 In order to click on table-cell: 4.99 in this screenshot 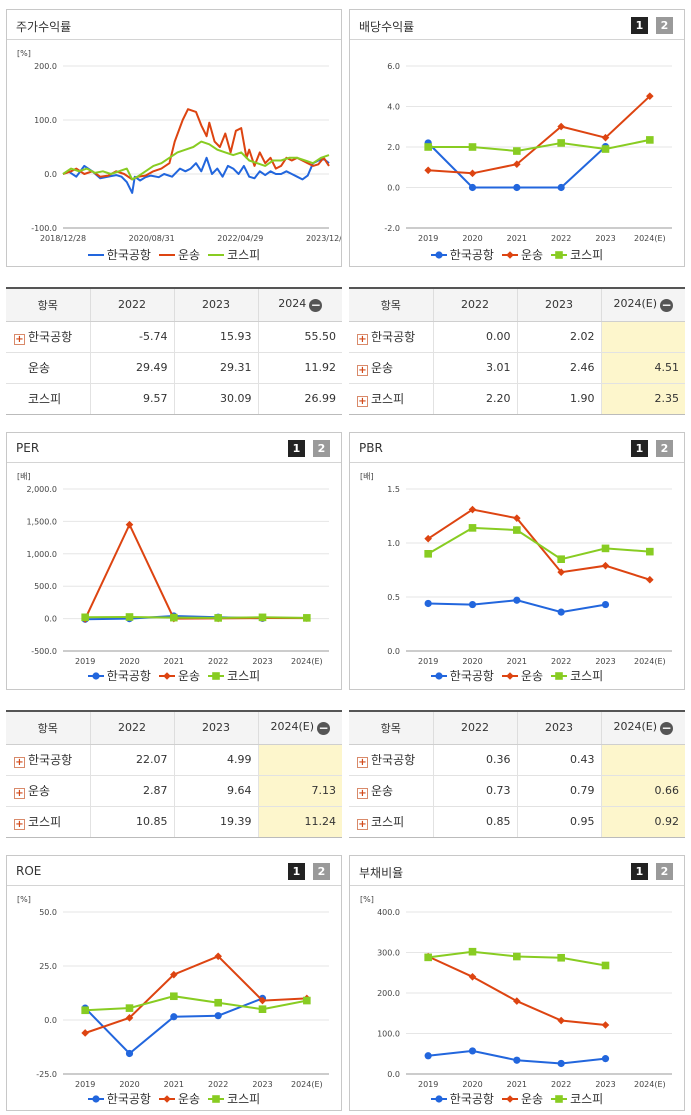, I will do `click(215, 759)`.